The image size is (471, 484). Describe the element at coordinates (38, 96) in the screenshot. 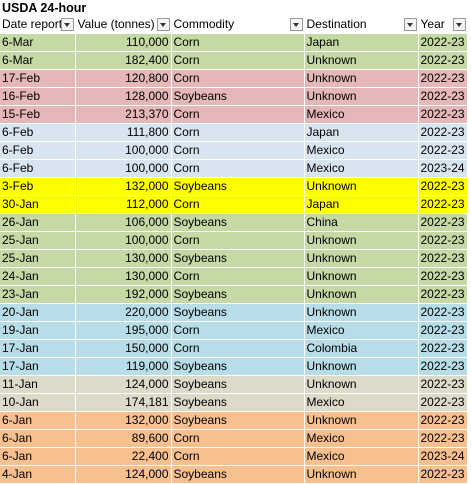

I see `date-cell: 16-Feb` at that location.